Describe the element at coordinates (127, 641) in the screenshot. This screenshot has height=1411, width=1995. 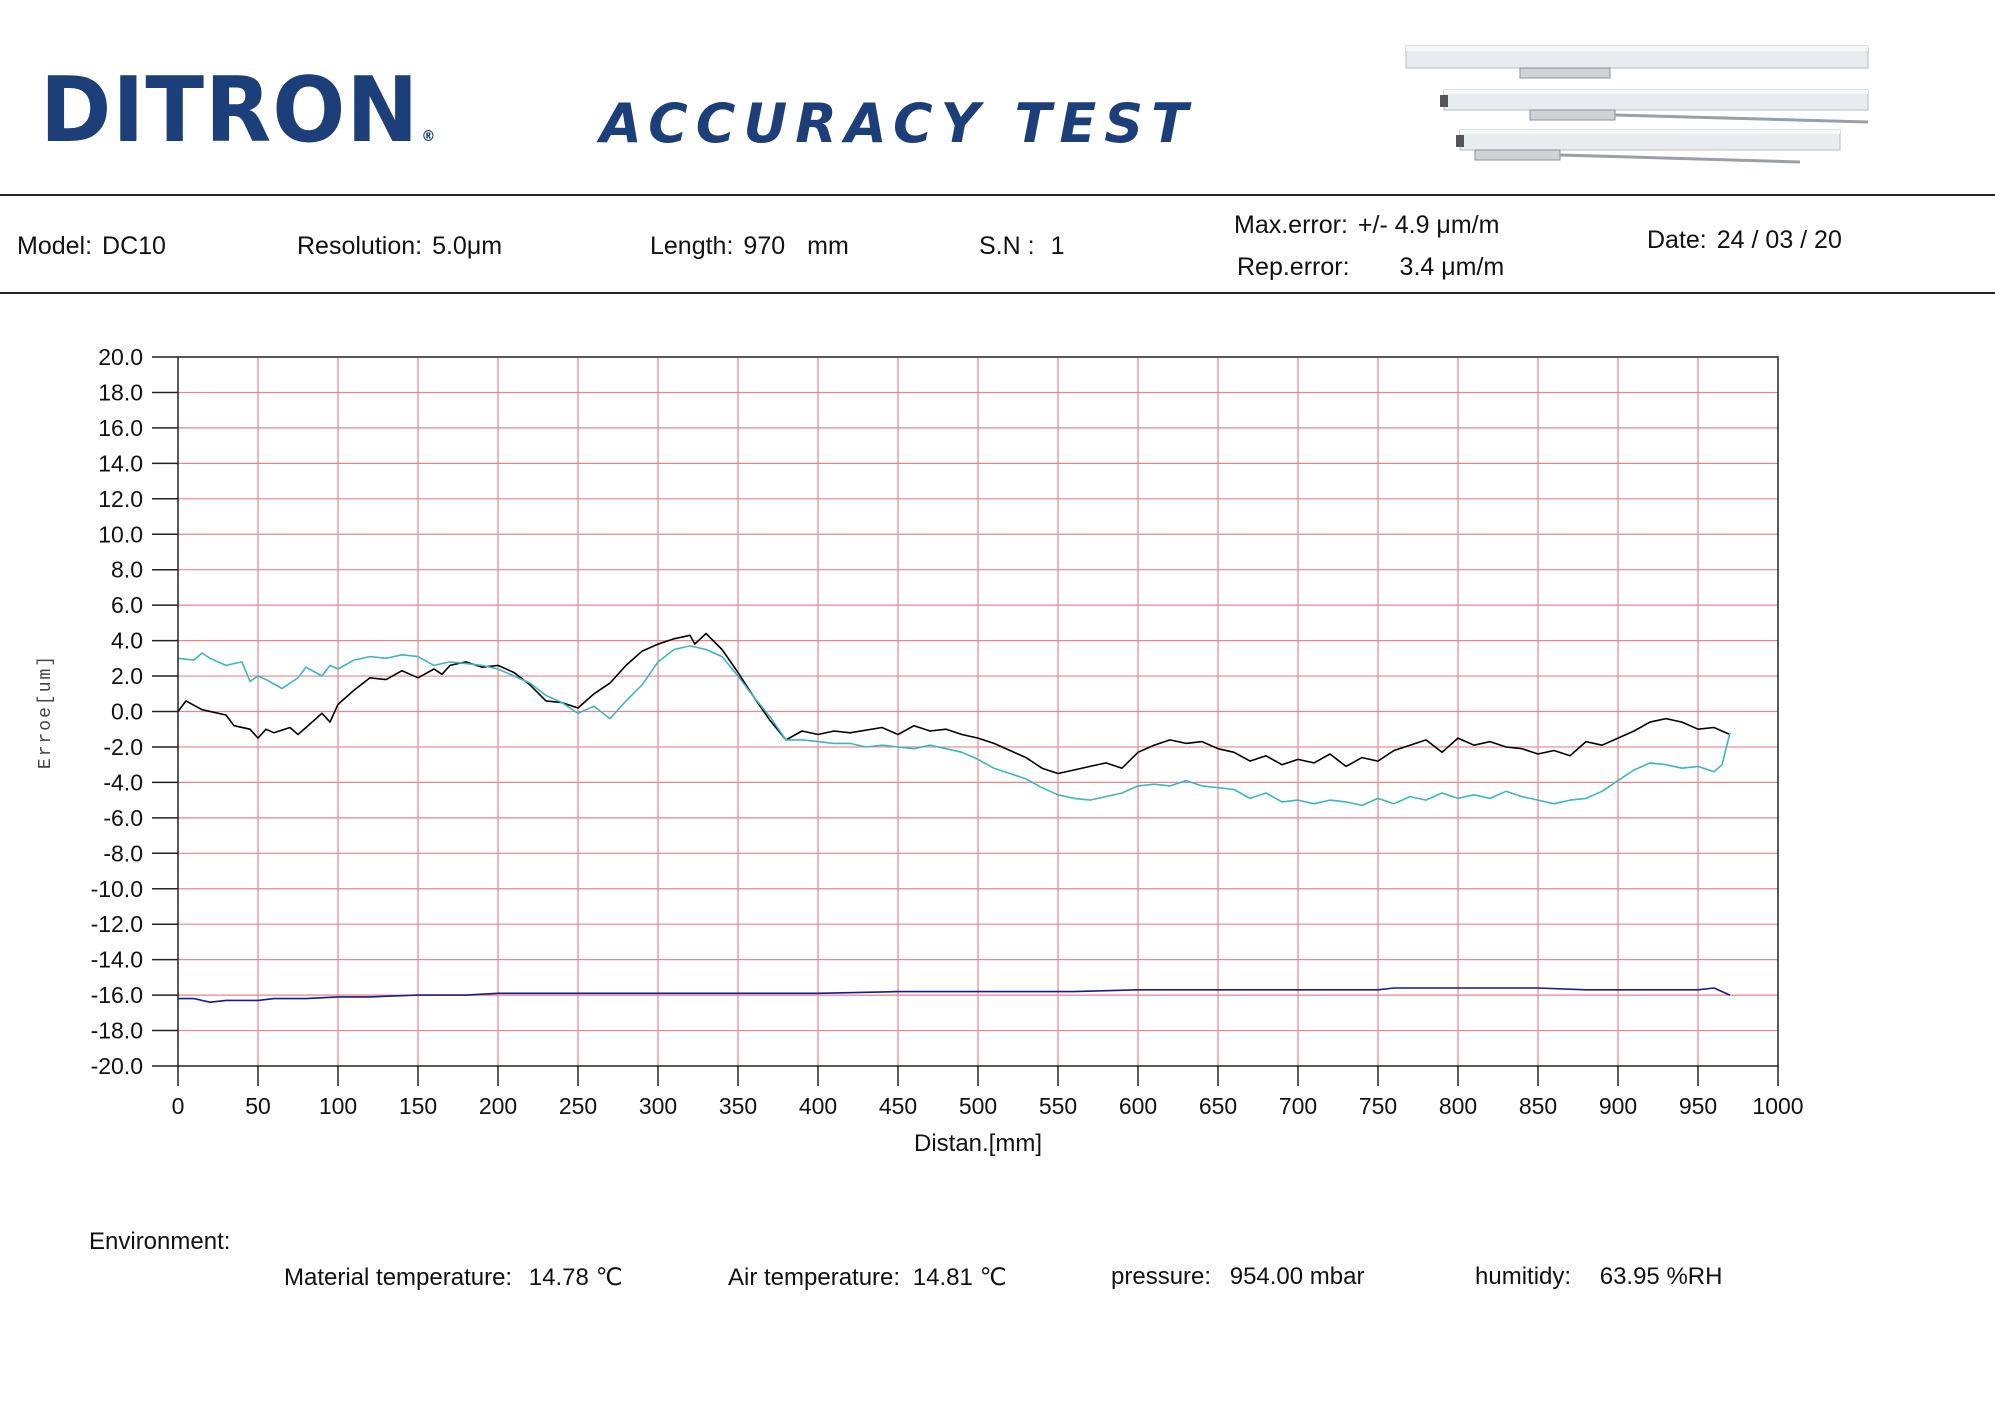
I see `y-tick-label: 4.0` at that location.